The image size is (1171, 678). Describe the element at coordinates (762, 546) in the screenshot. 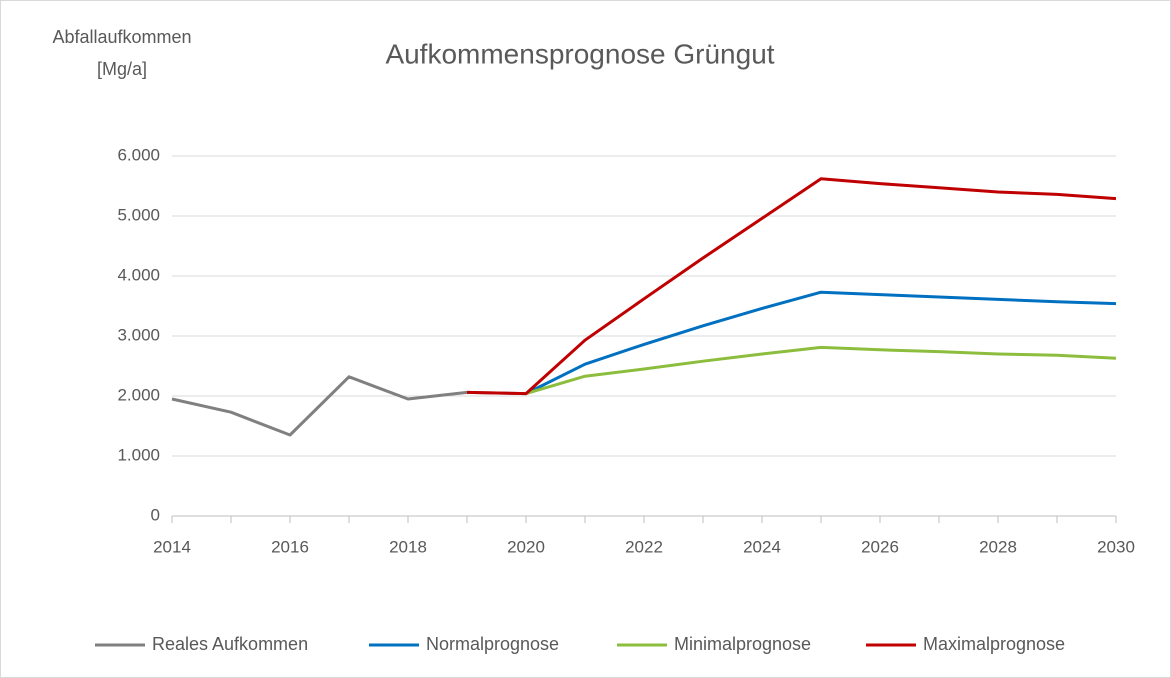

I see `x-tick-label: 2024` at that location.